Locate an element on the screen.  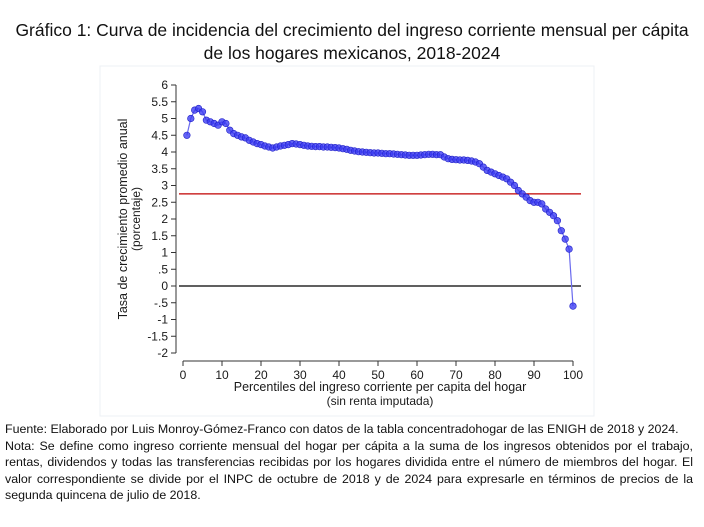
x-tick-label: 0 is located at coordinates (183, 375).